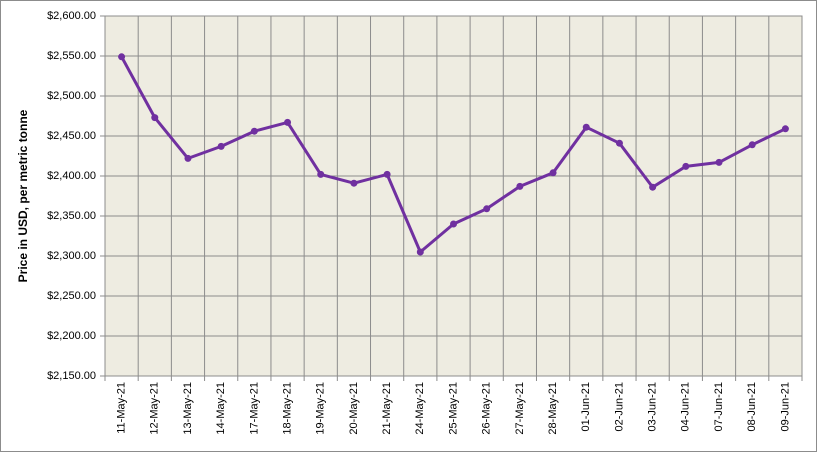 Image resolution: width=818 pixels, height=453 pixels. Describe the element at coordinates (254, 408) in the screenshot. I see `x-tick-label: 17-May-21` at that location.